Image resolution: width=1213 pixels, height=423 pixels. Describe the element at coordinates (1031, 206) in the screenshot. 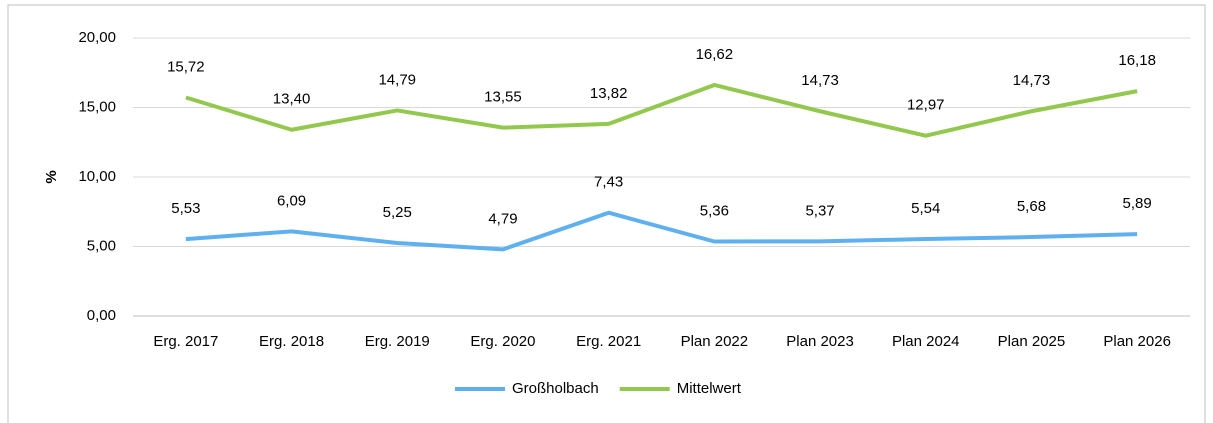

I see `data-label: 5,68` at that location.